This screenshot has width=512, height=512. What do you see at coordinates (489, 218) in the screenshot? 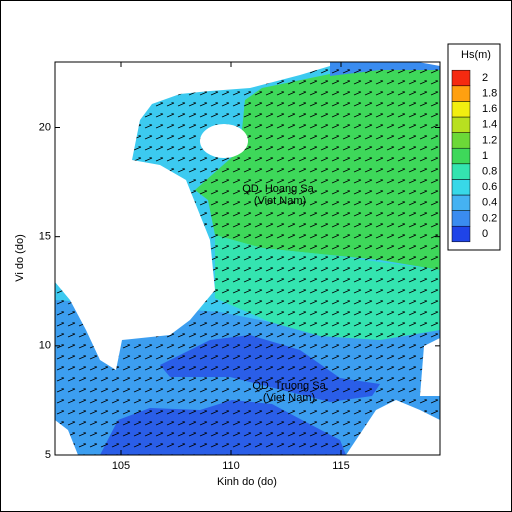
I see `colorbar-tick-label: 0.2` at bounding box center [489, 218].